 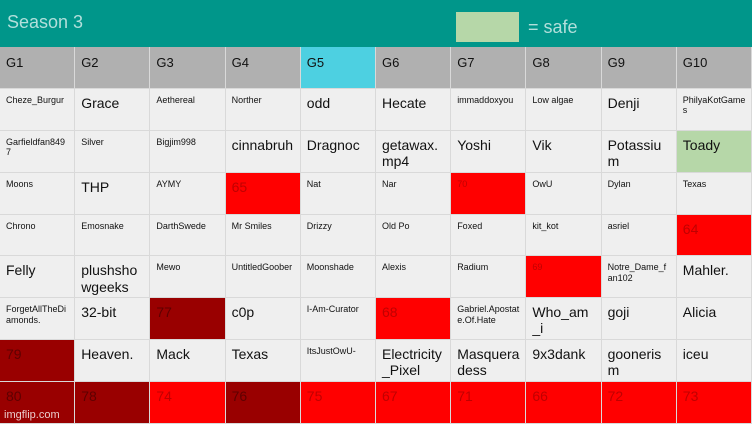 What do you see at coordinates (639, 319) in the screenshot?
I see `cell: goji` at bounding box center [639, 319].